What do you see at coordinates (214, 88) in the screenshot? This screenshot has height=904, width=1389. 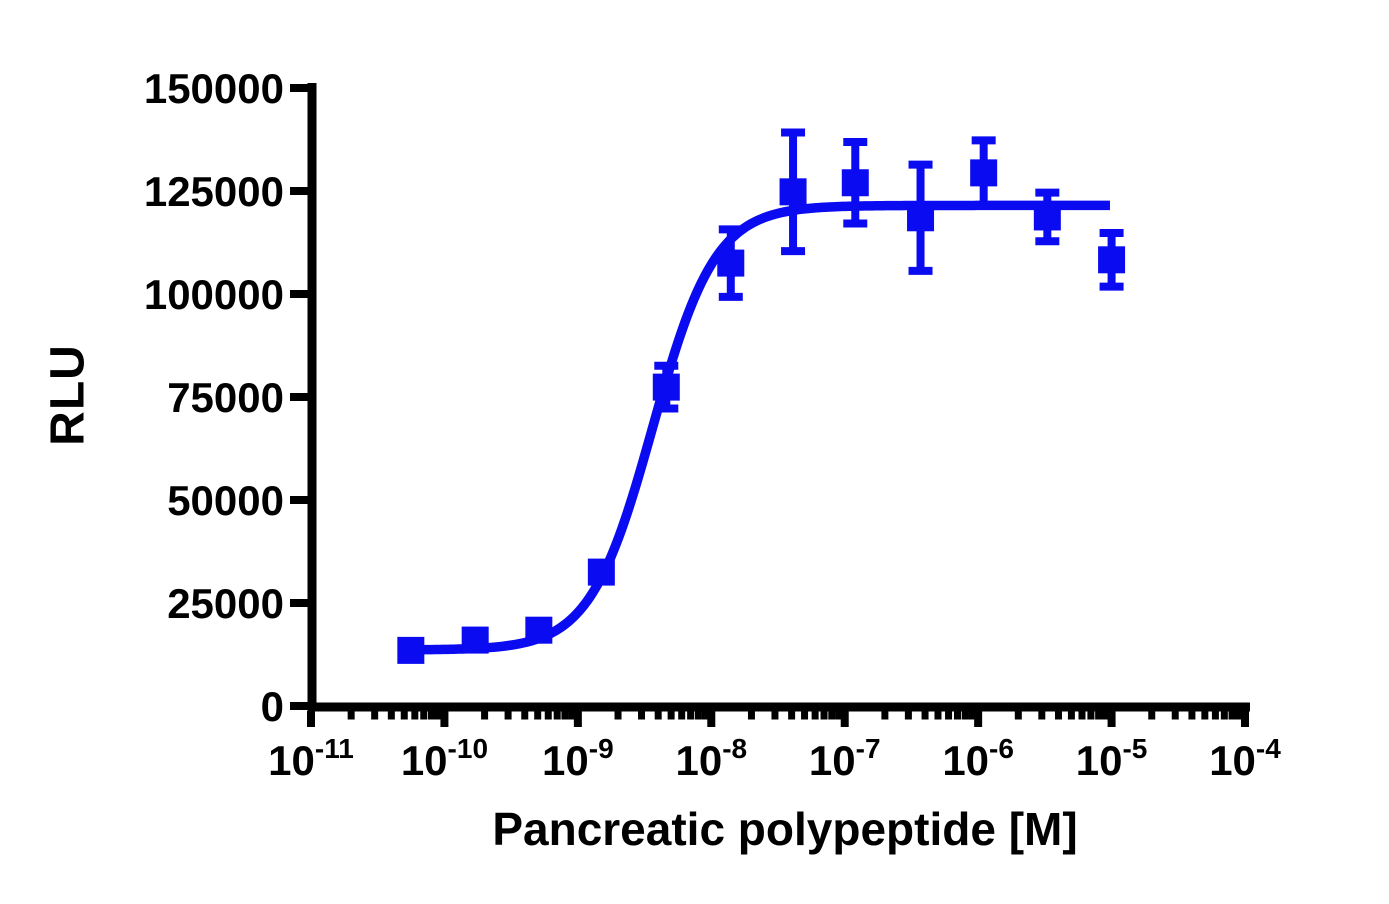 I see `y-tick-label: 150000` at bounding box center [214, 88].